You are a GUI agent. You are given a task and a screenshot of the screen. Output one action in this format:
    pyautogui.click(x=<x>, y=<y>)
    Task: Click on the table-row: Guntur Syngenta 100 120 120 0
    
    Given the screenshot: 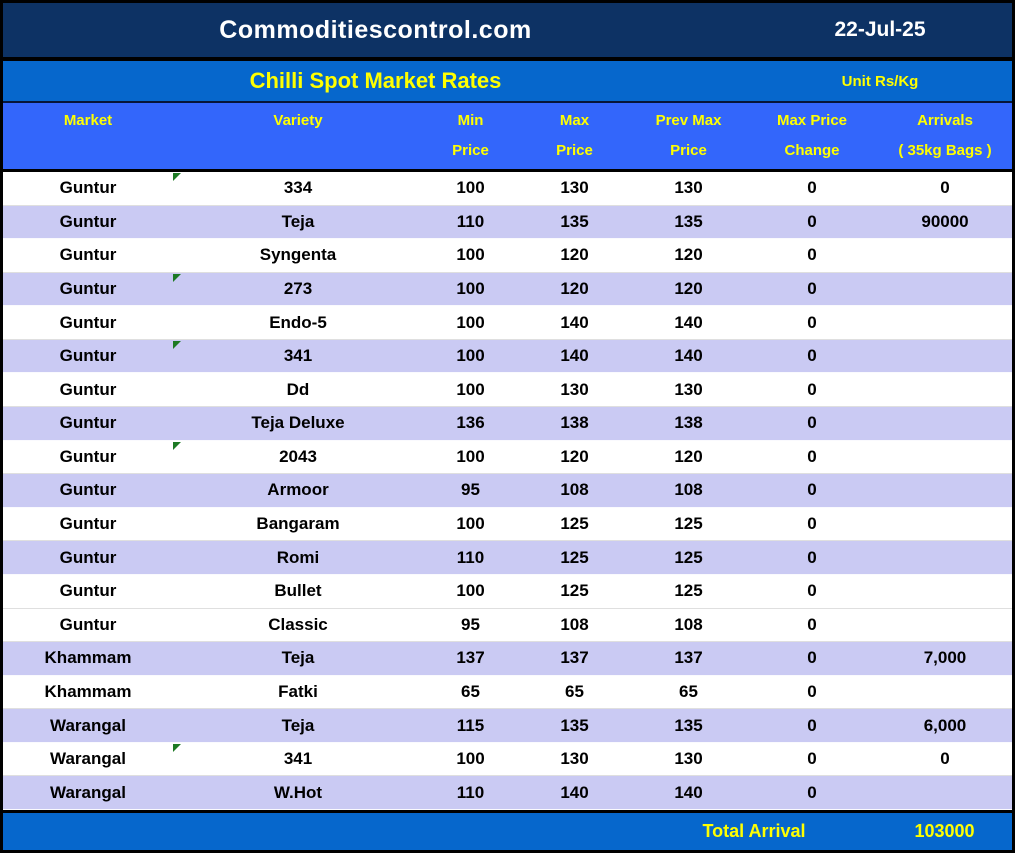 What is the action you would take?
    pyautogui.click(x=507, y=256)
    